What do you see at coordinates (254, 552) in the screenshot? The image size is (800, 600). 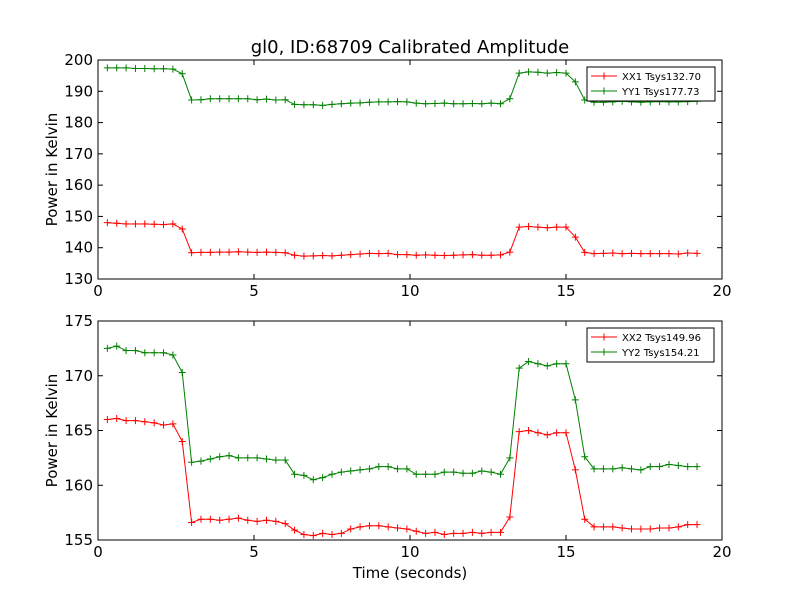 I see `x-tick-label: 5` at bounding box center [254, 552].